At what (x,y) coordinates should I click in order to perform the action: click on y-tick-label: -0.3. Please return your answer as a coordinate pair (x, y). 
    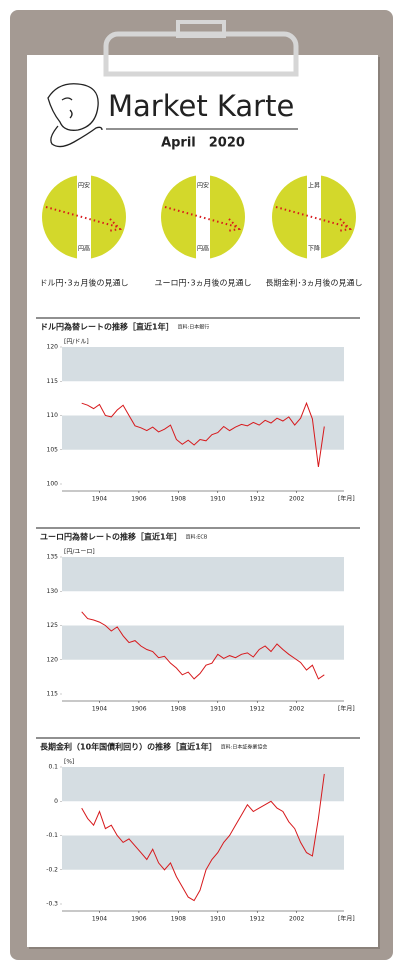
    Looking at the image, I should click on (52, 904).